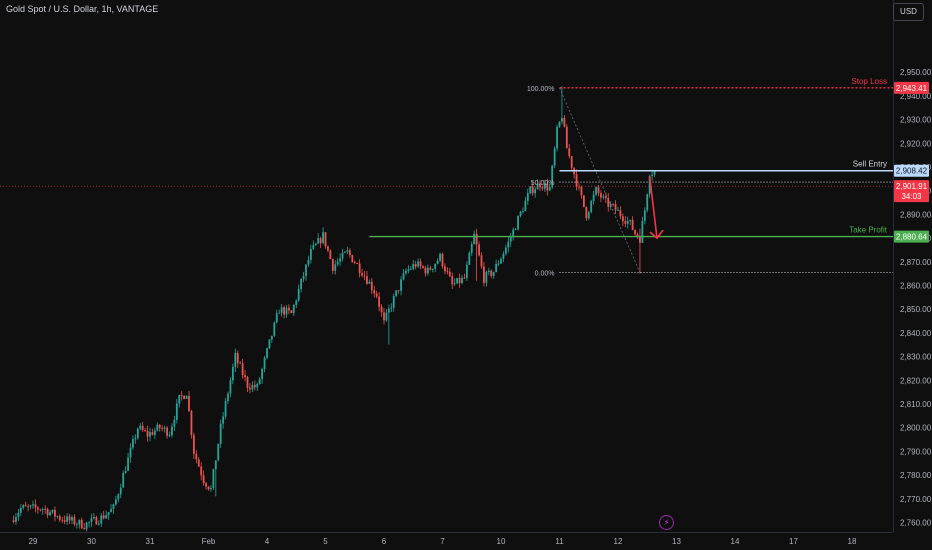 Image resolution: width=932 pixels, height=550 pixels. I want to click on x-tick-label: 14, so click(735, 541).